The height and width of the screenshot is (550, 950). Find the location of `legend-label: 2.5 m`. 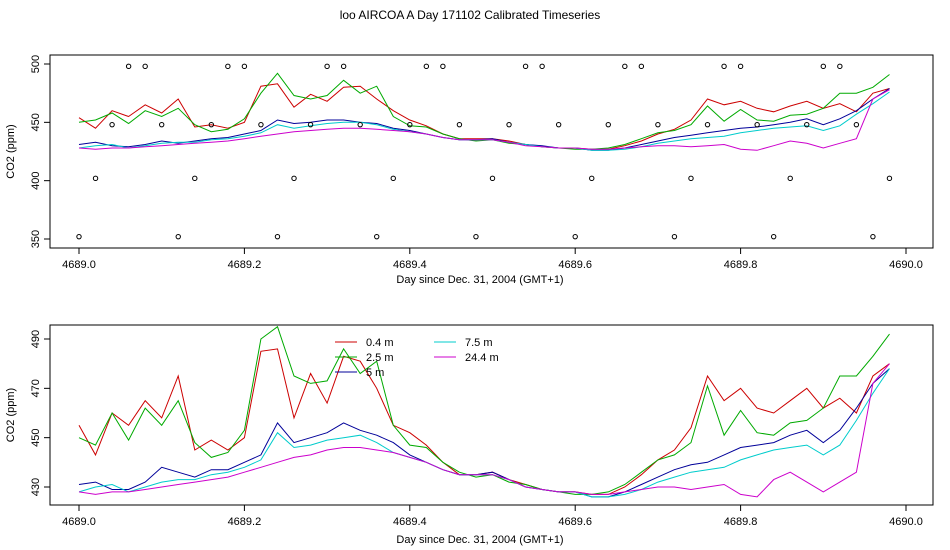

legend-label: 2.5 m is located at coordinates (380, 358).